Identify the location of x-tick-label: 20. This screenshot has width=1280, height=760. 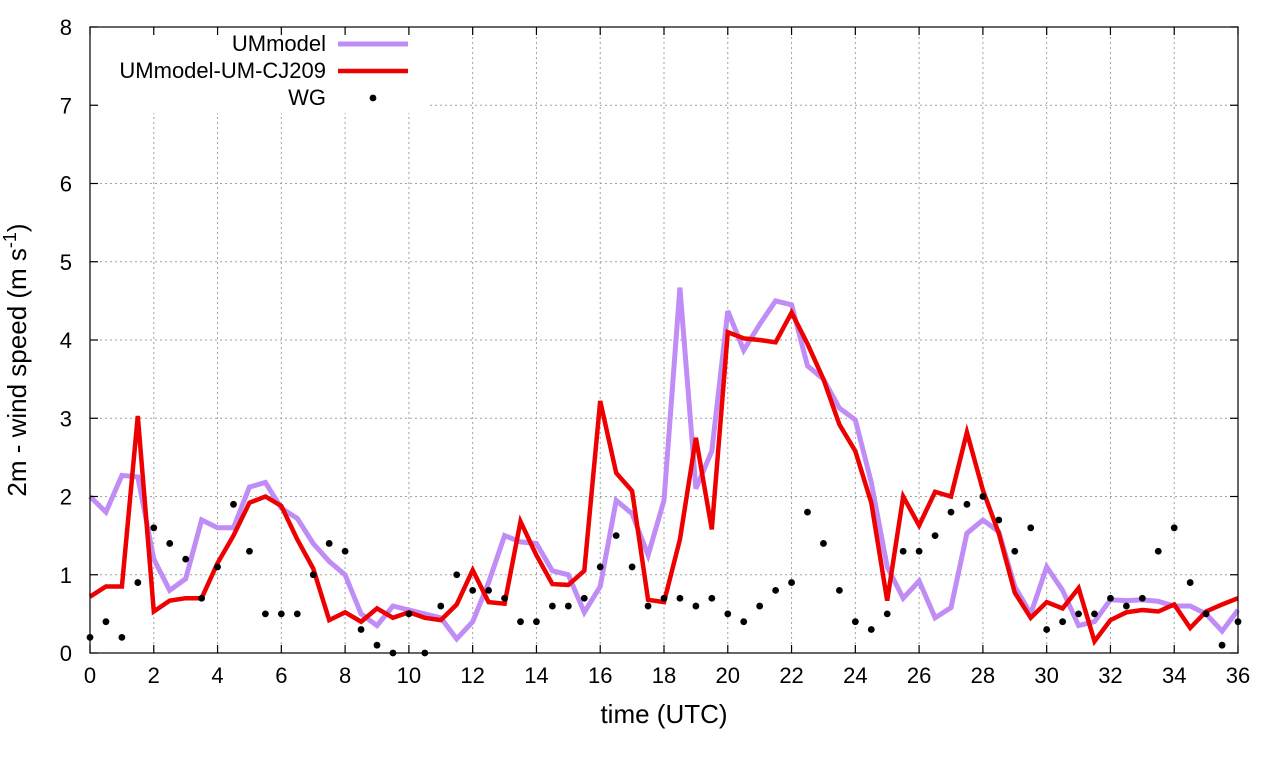
(728, 675).